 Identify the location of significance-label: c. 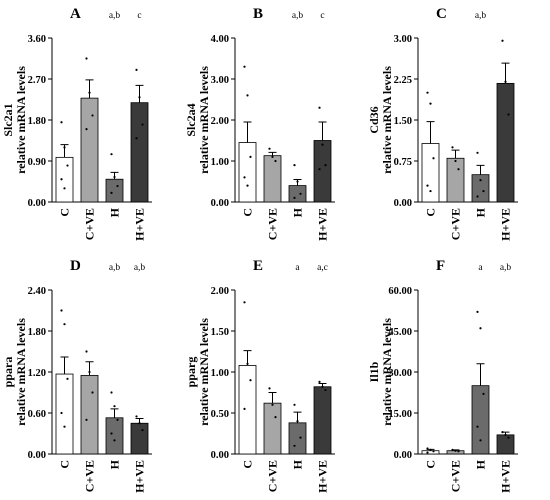
(139, 16).